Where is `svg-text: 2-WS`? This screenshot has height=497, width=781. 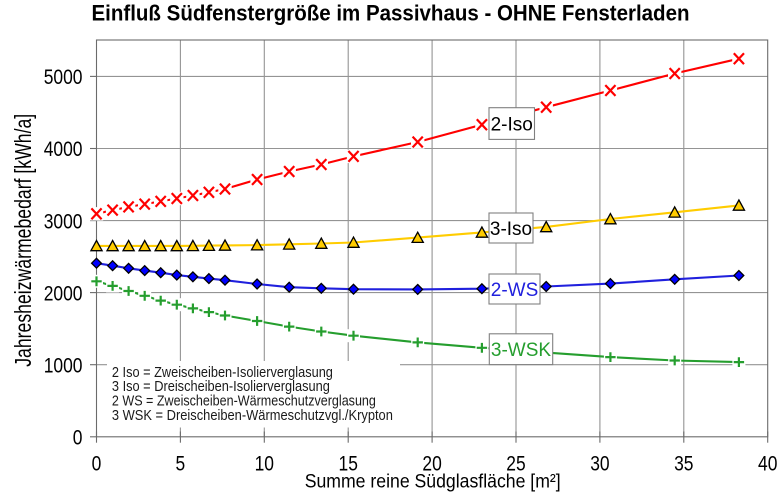
svg-text: 2-WS is located at coordinates (515, 290).